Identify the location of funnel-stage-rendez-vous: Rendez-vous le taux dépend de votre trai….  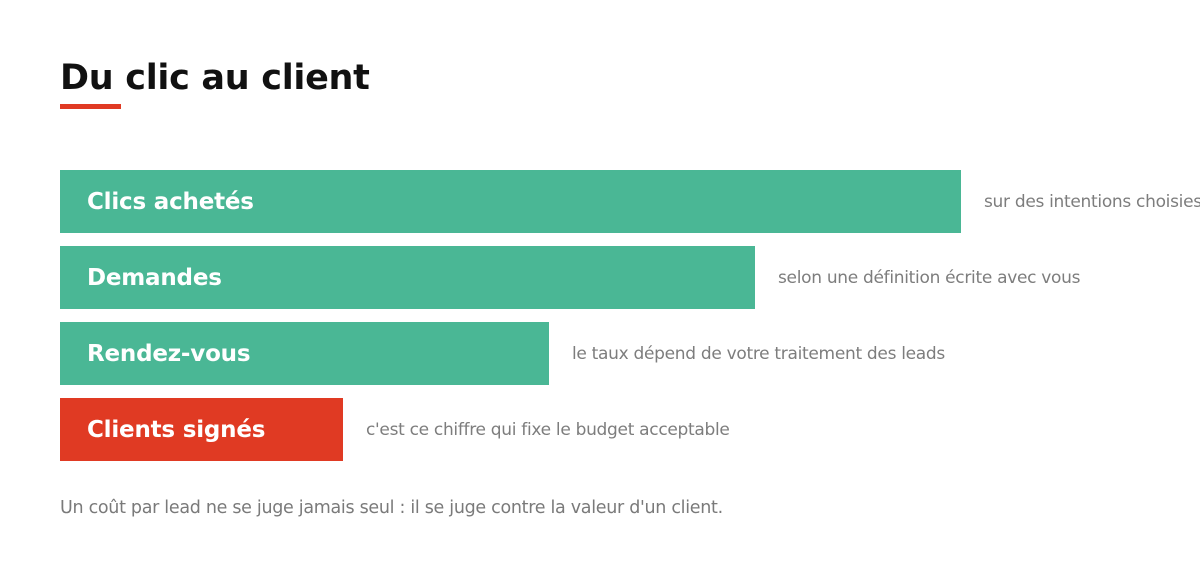
(630, 353).